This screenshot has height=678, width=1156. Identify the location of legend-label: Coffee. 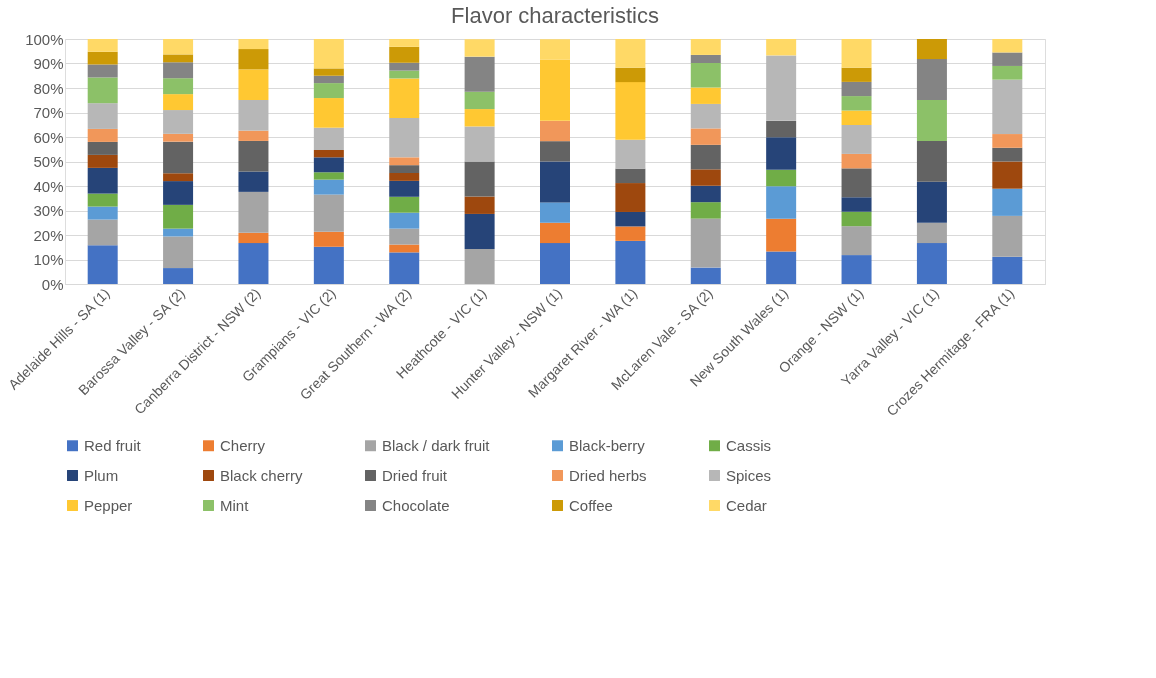
(591, 505).